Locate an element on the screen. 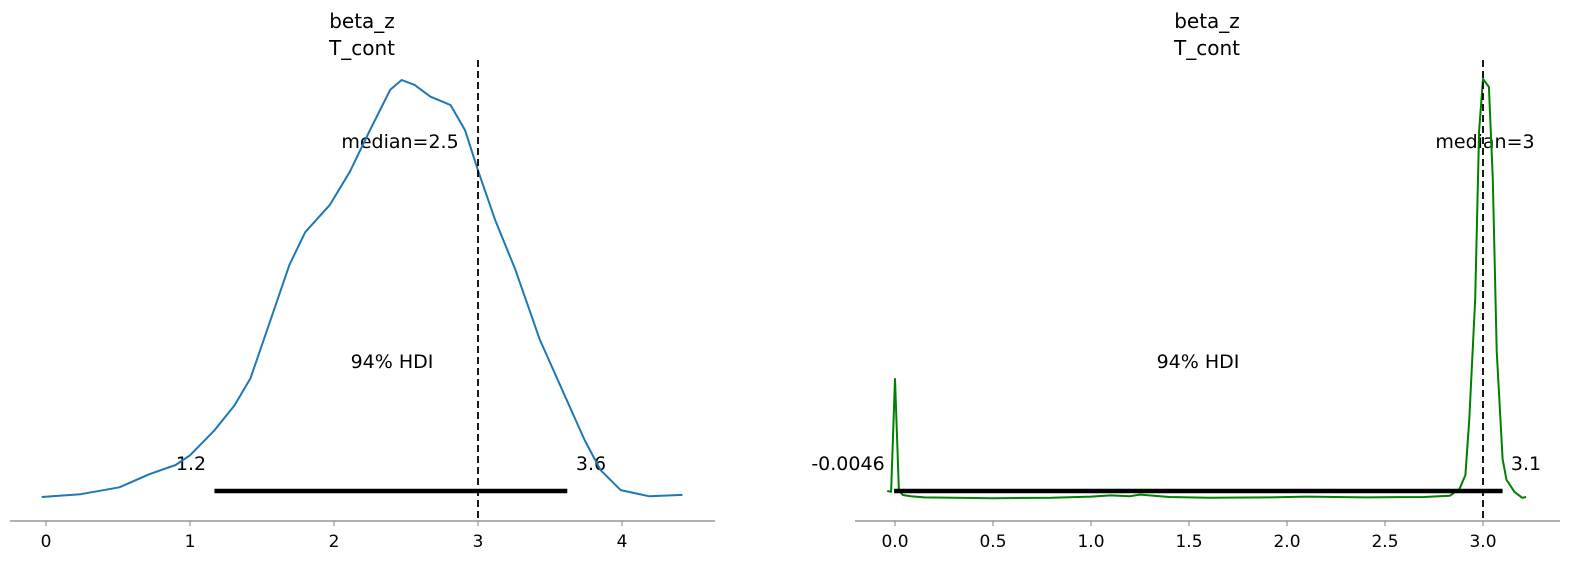 The image size is (1569, 563). x-tick-label: 1.5 is located at coordinates (1188, 542).